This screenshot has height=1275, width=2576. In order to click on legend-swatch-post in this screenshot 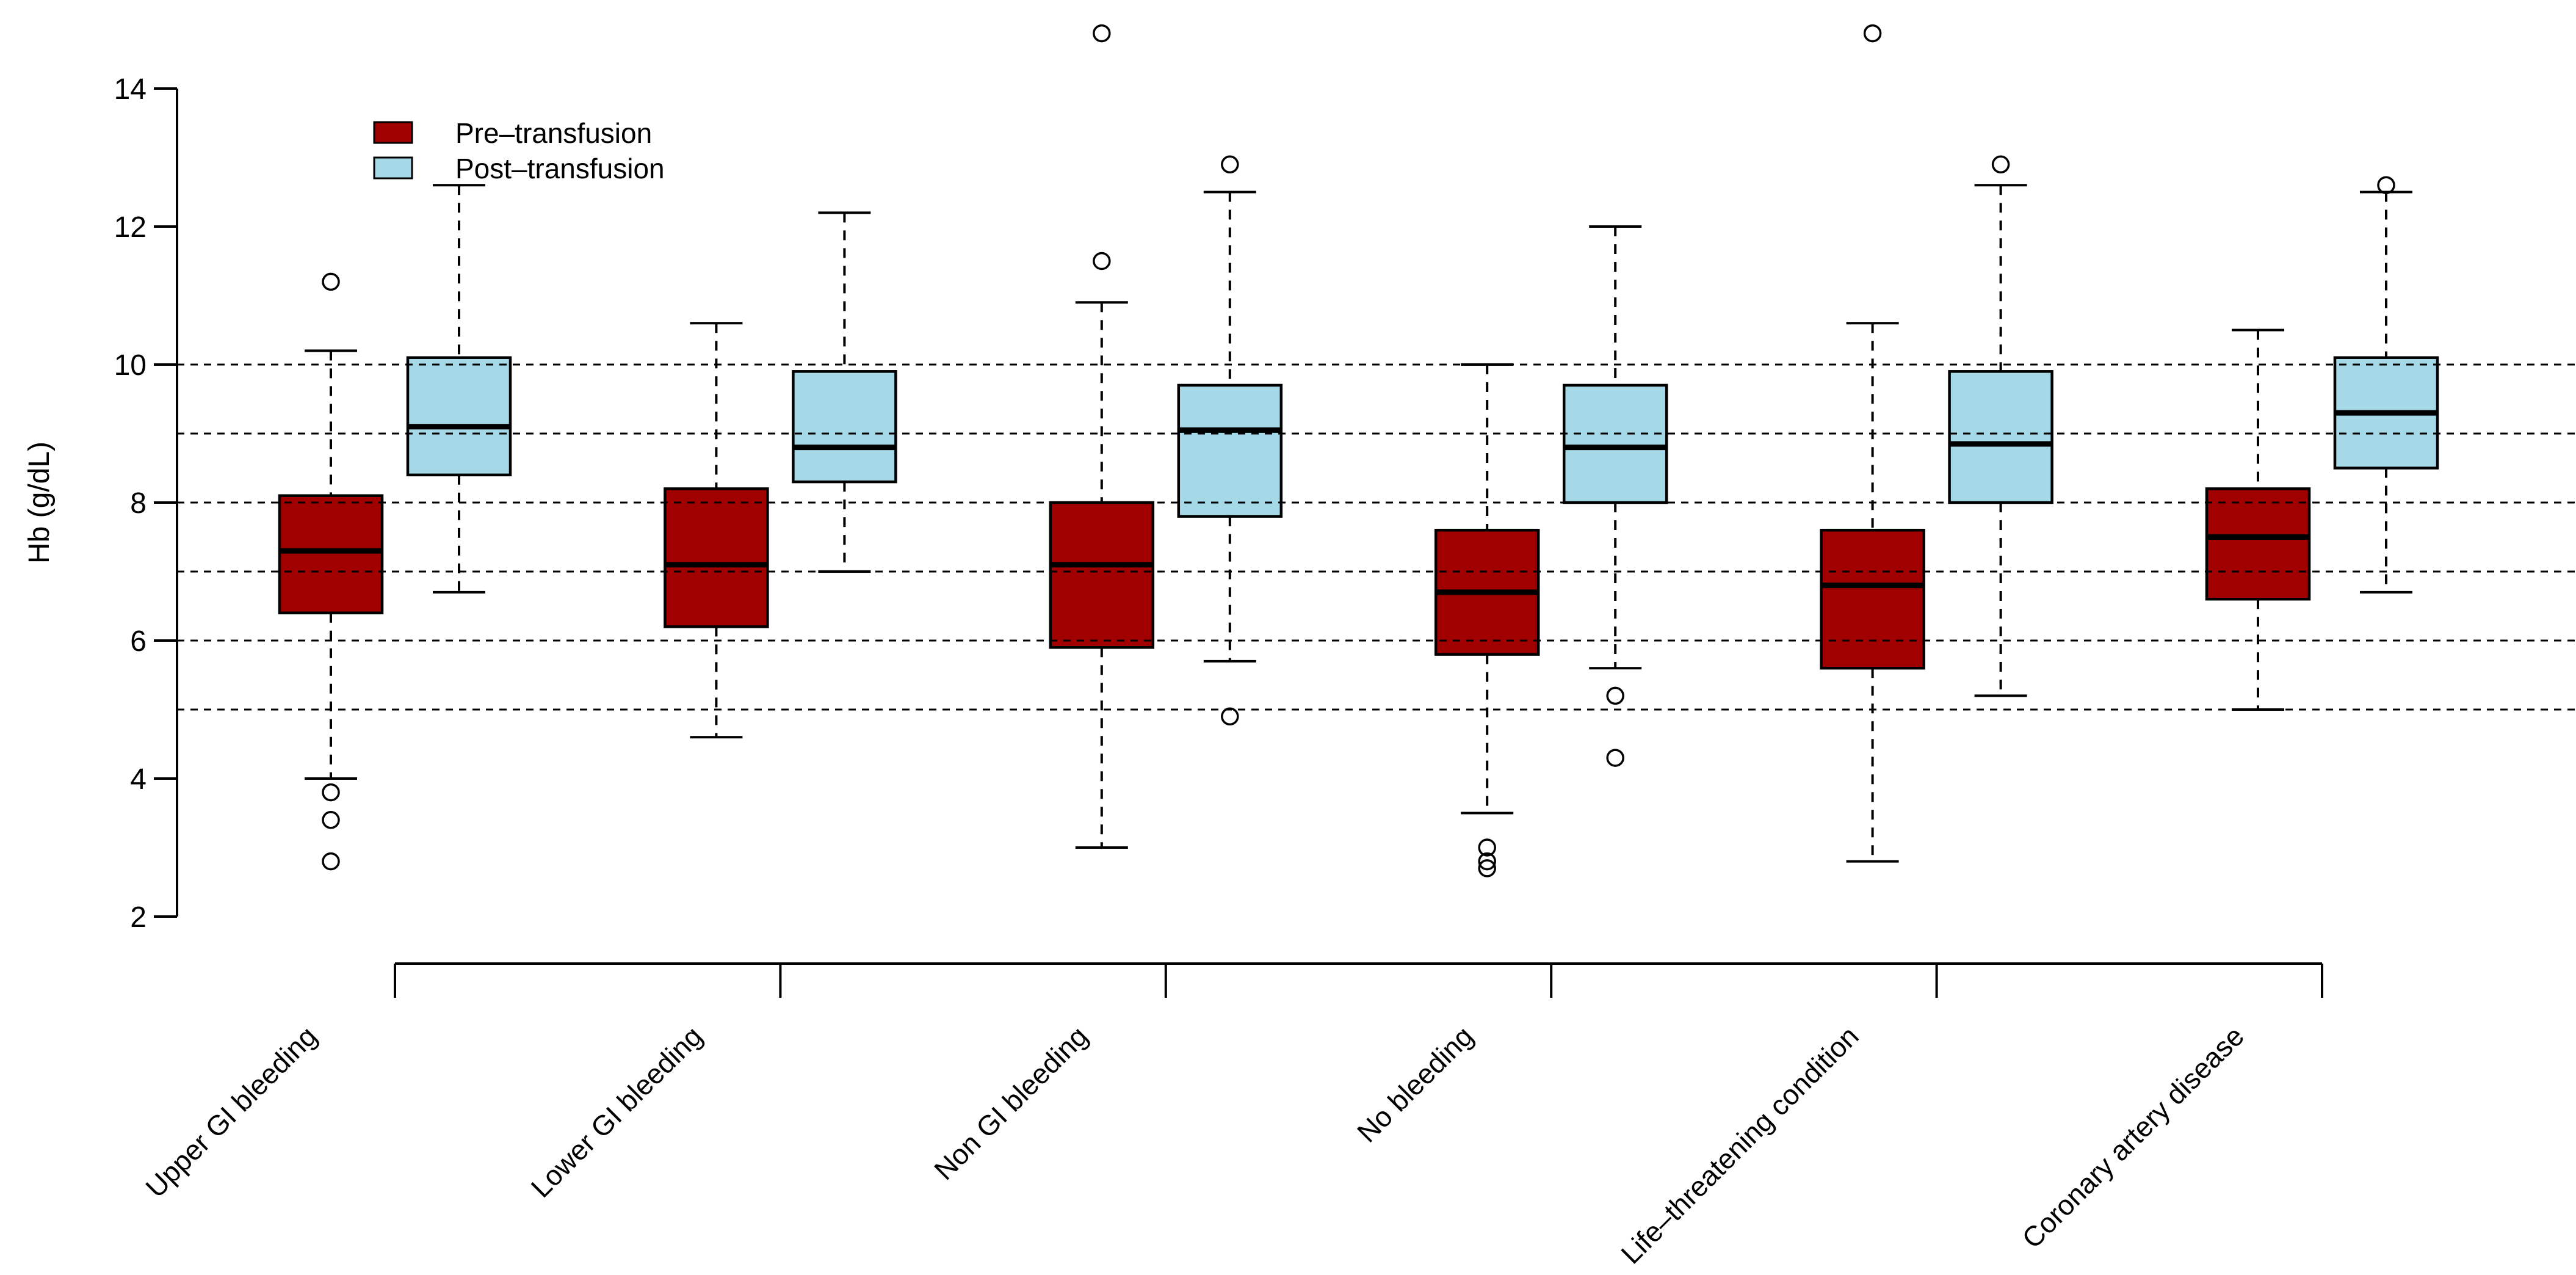, I will do `click(393, 168)`.